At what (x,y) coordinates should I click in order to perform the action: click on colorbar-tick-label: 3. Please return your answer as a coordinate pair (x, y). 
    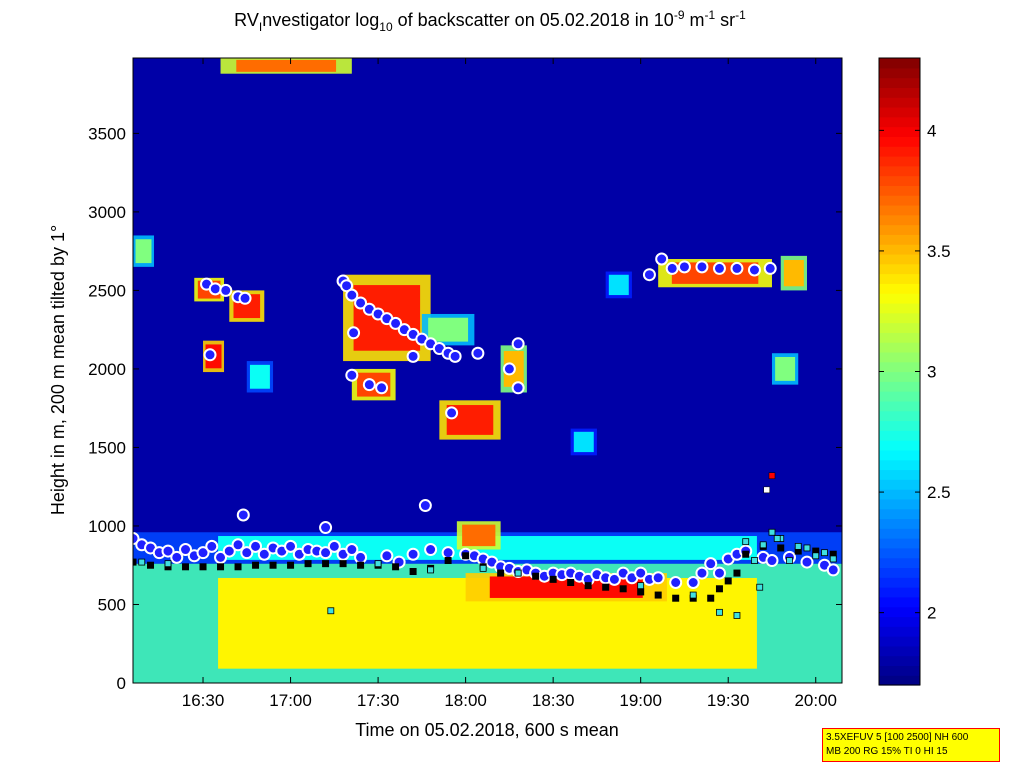
    Looking at the image, I should click on (931, 372).